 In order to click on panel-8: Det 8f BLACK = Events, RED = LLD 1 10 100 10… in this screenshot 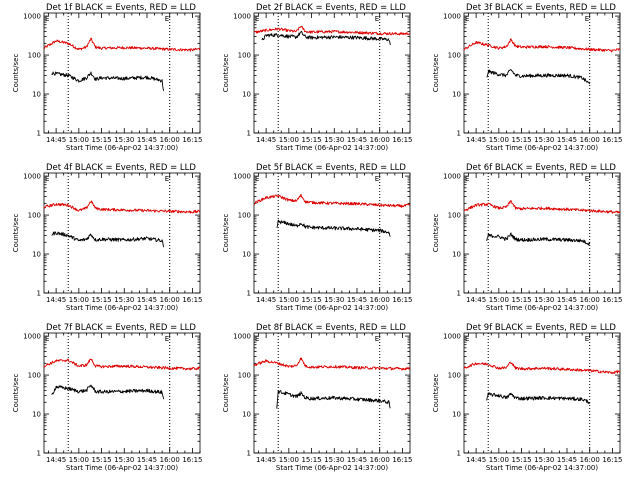, I will do `click(317, 397)`.